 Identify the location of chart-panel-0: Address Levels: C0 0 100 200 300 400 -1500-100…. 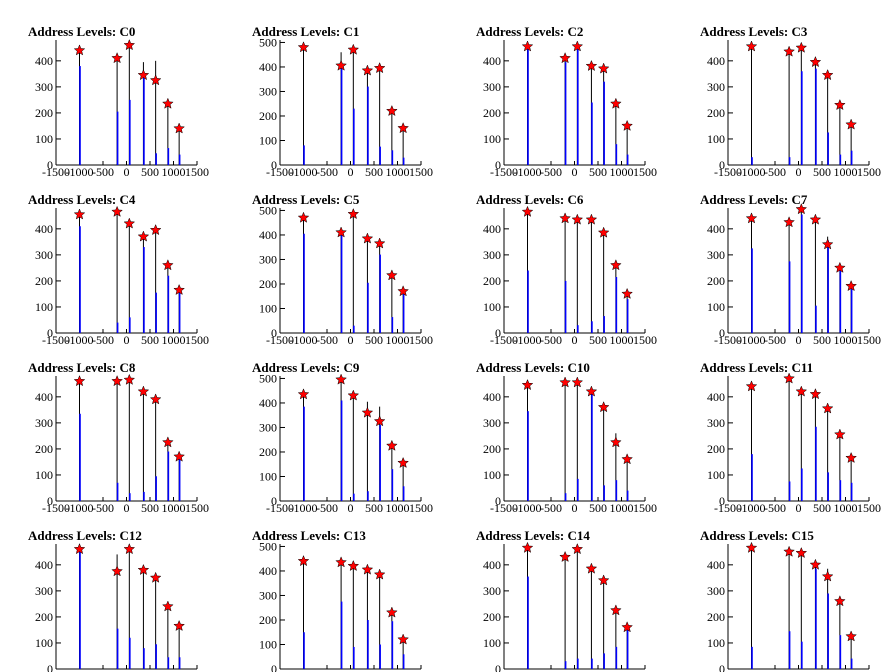
(118, 101).